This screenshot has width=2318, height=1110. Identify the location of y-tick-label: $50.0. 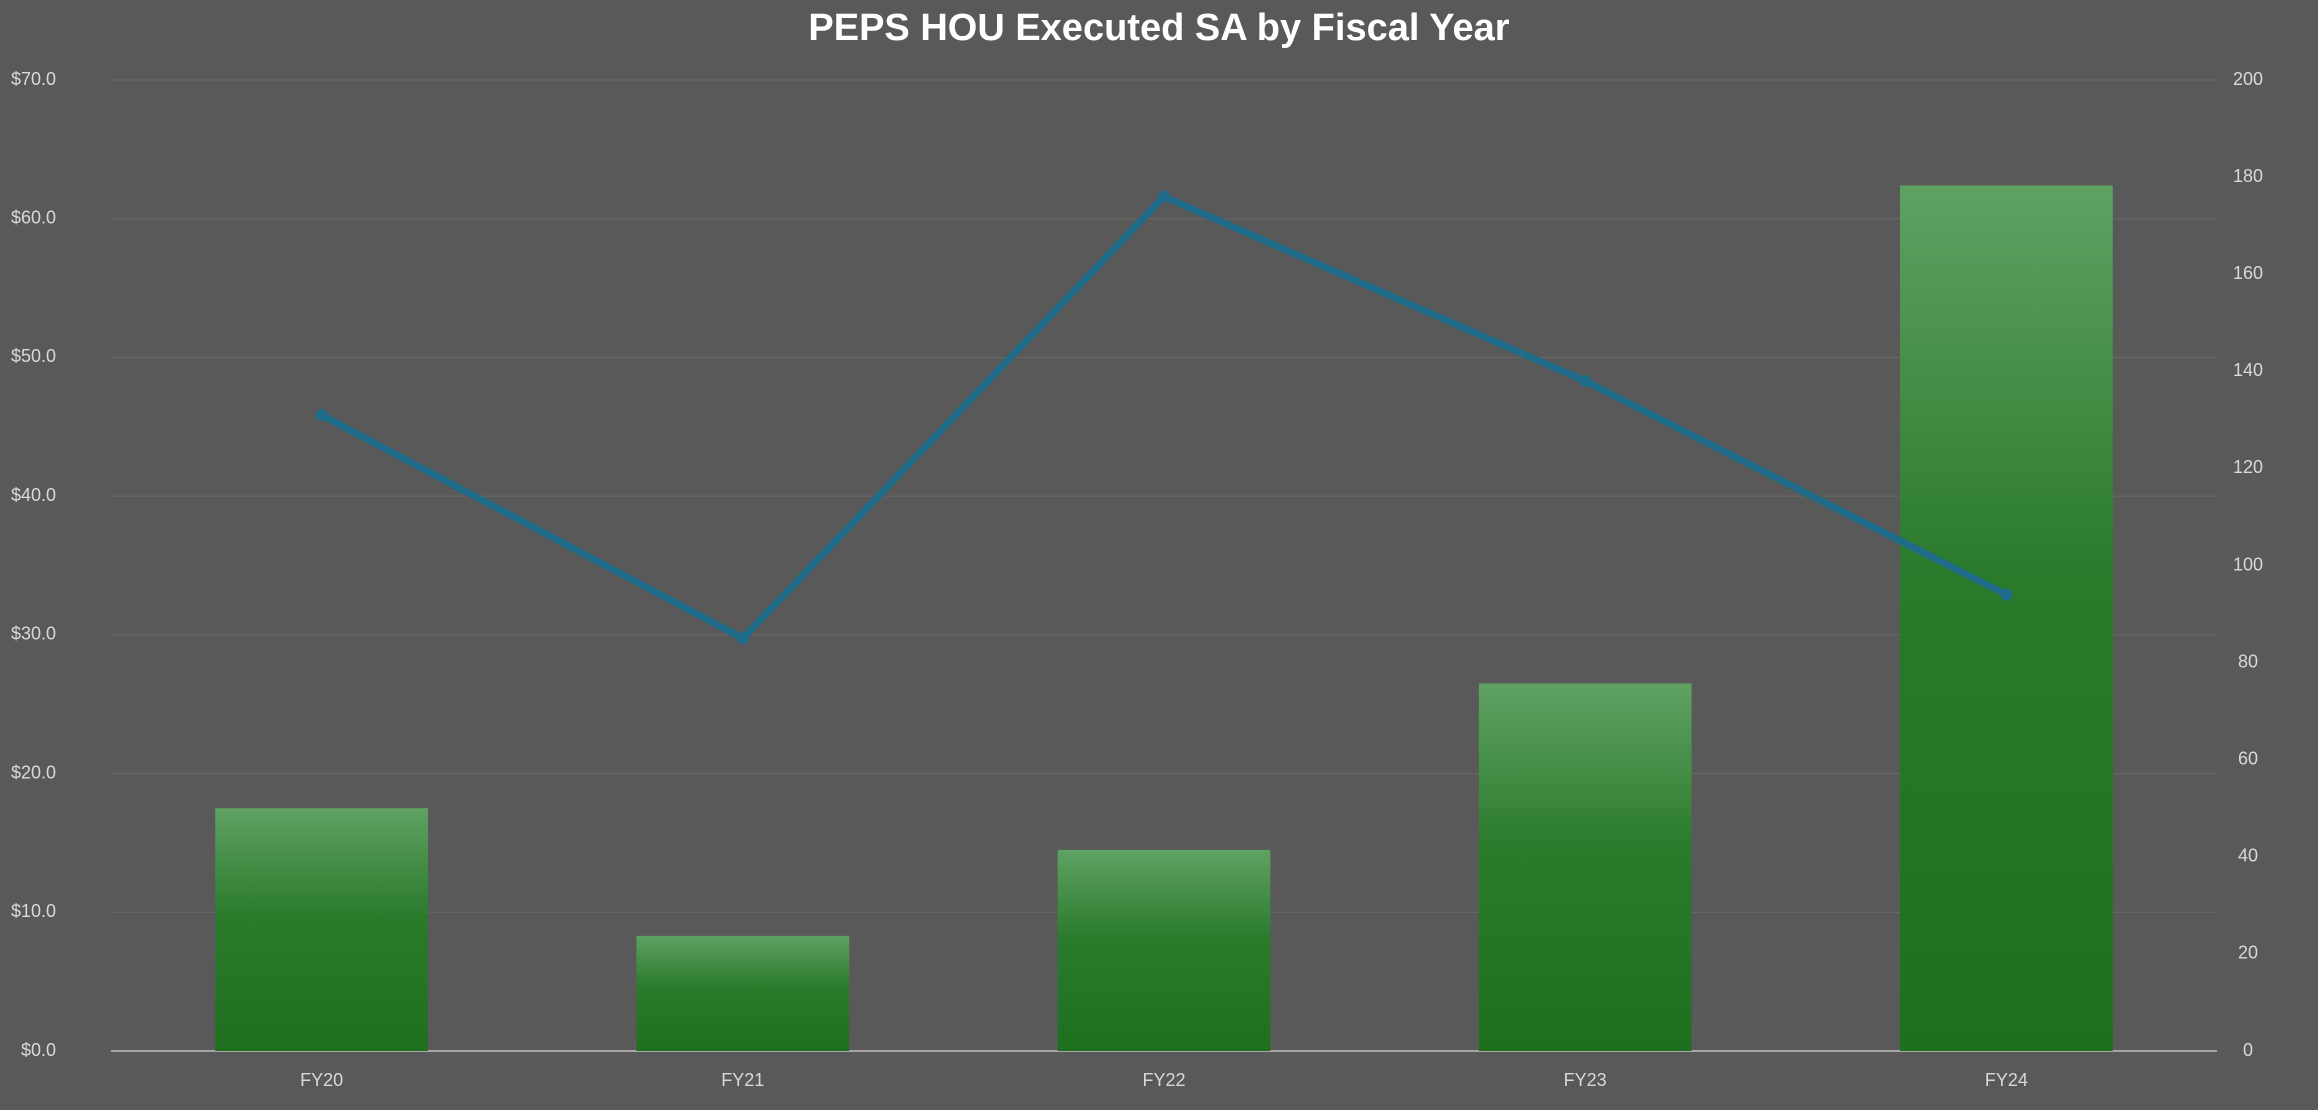
(33, 356).